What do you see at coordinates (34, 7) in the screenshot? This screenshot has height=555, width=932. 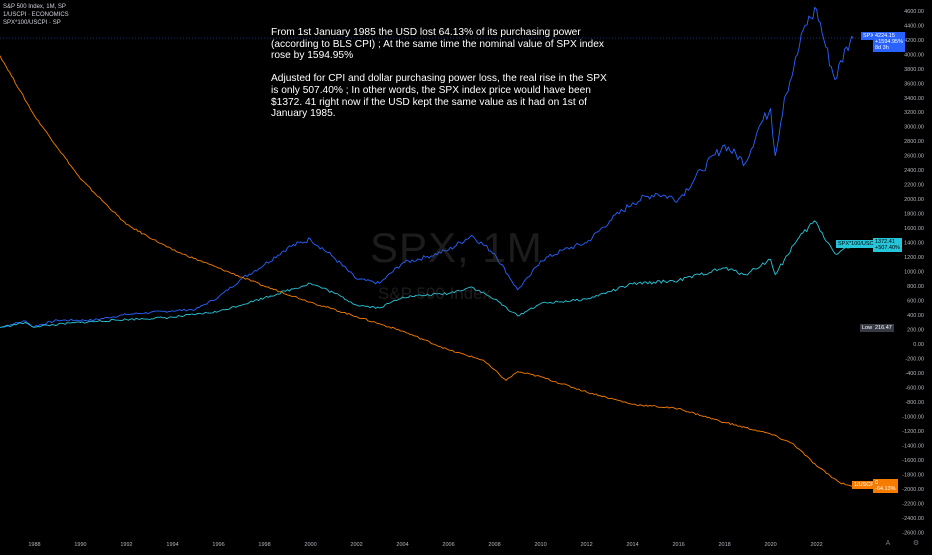 I see `legend-item-spx: S&P 500 Index, 1M, SP` at bounding box center [34, 7].